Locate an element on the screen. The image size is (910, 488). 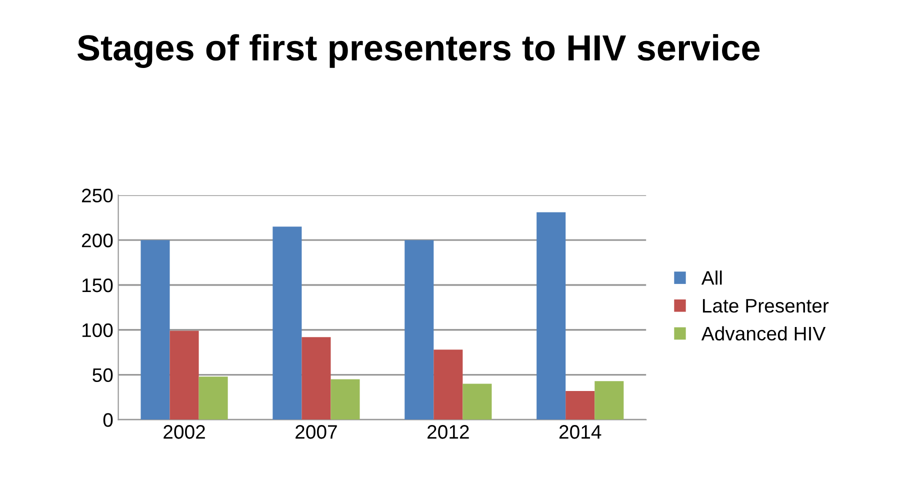
y-tick-label: 150 is located at coordinates (97, 285).